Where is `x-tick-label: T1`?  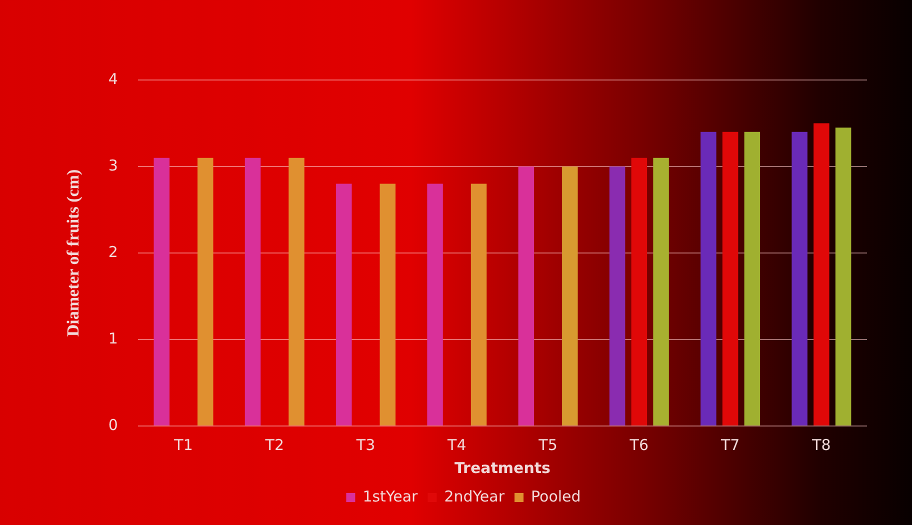 x-tick-label: T1 is located at coordinates (183, 445).